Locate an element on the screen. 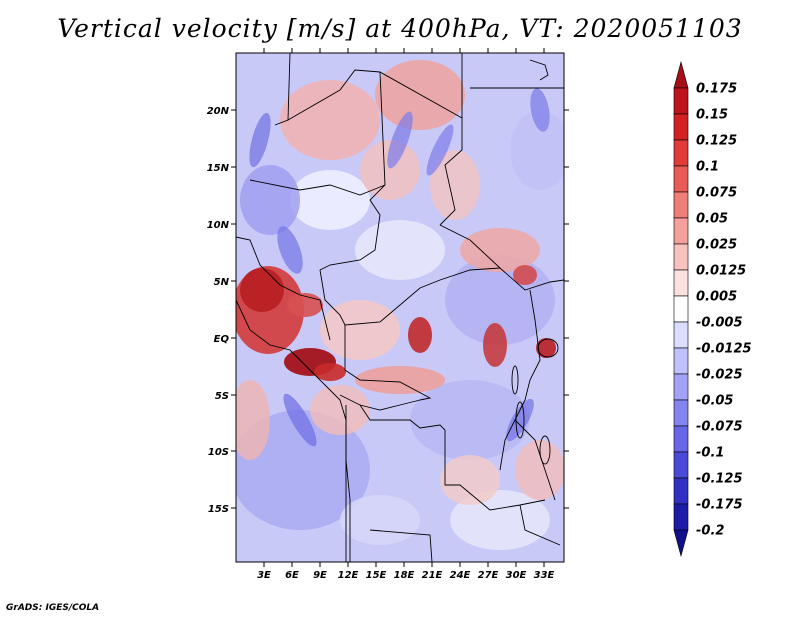 This screenshot has width=800, height=618. lat-label-5s: 5S is located at coordinates (222, 396).